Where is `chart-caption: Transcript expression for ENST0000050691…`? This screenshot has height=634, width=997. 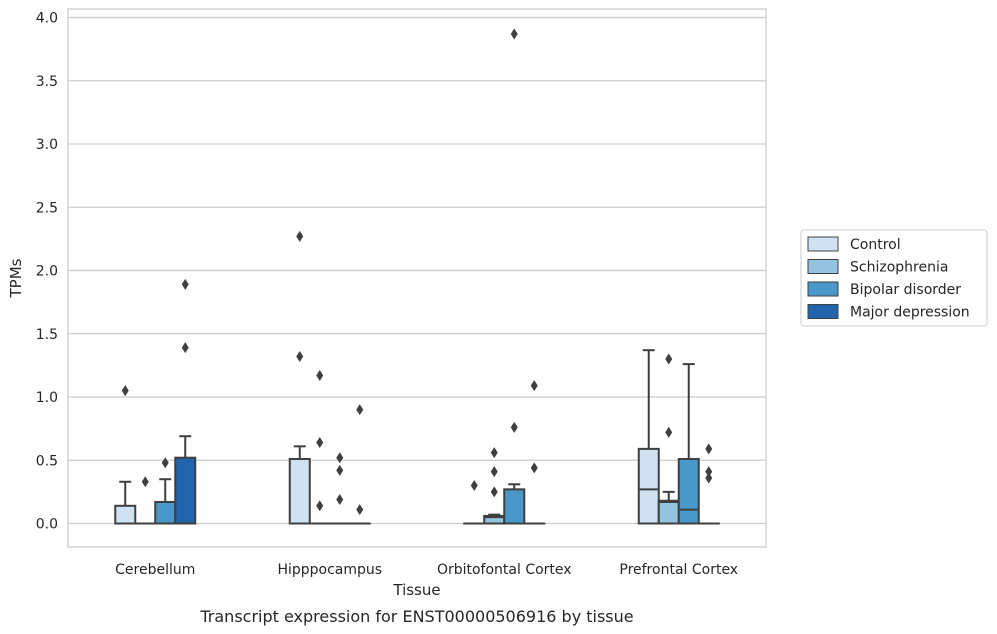
chart-caption: Transcript expression for ENST0000050691… is located at coordinates (416, 616).